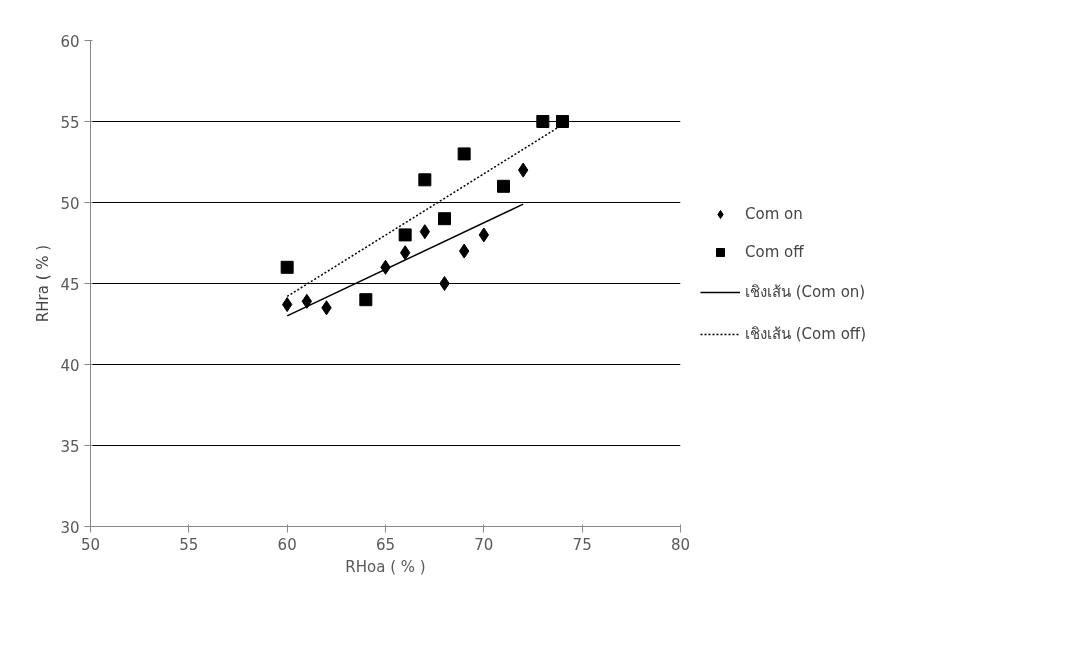 This screenshot has height=672, width=1086. What do you see at coordinates (774, 214) in the screenshot?
I see `legend-label: Com on` at bounding box center [774, 214].